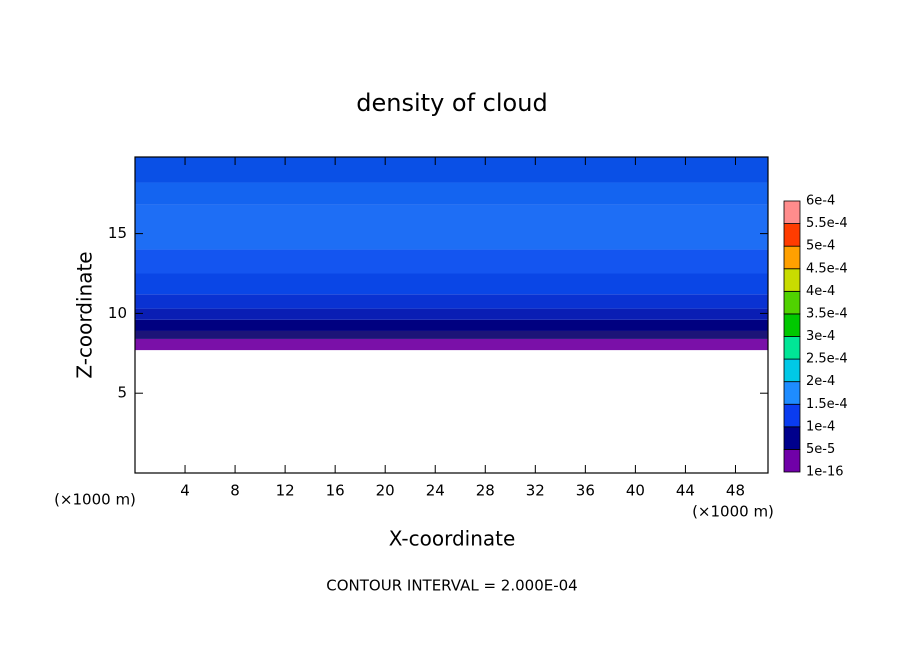 This screenshot has width=904, height=654. I want to click on x-tick-label: 32, so click(535, 491).